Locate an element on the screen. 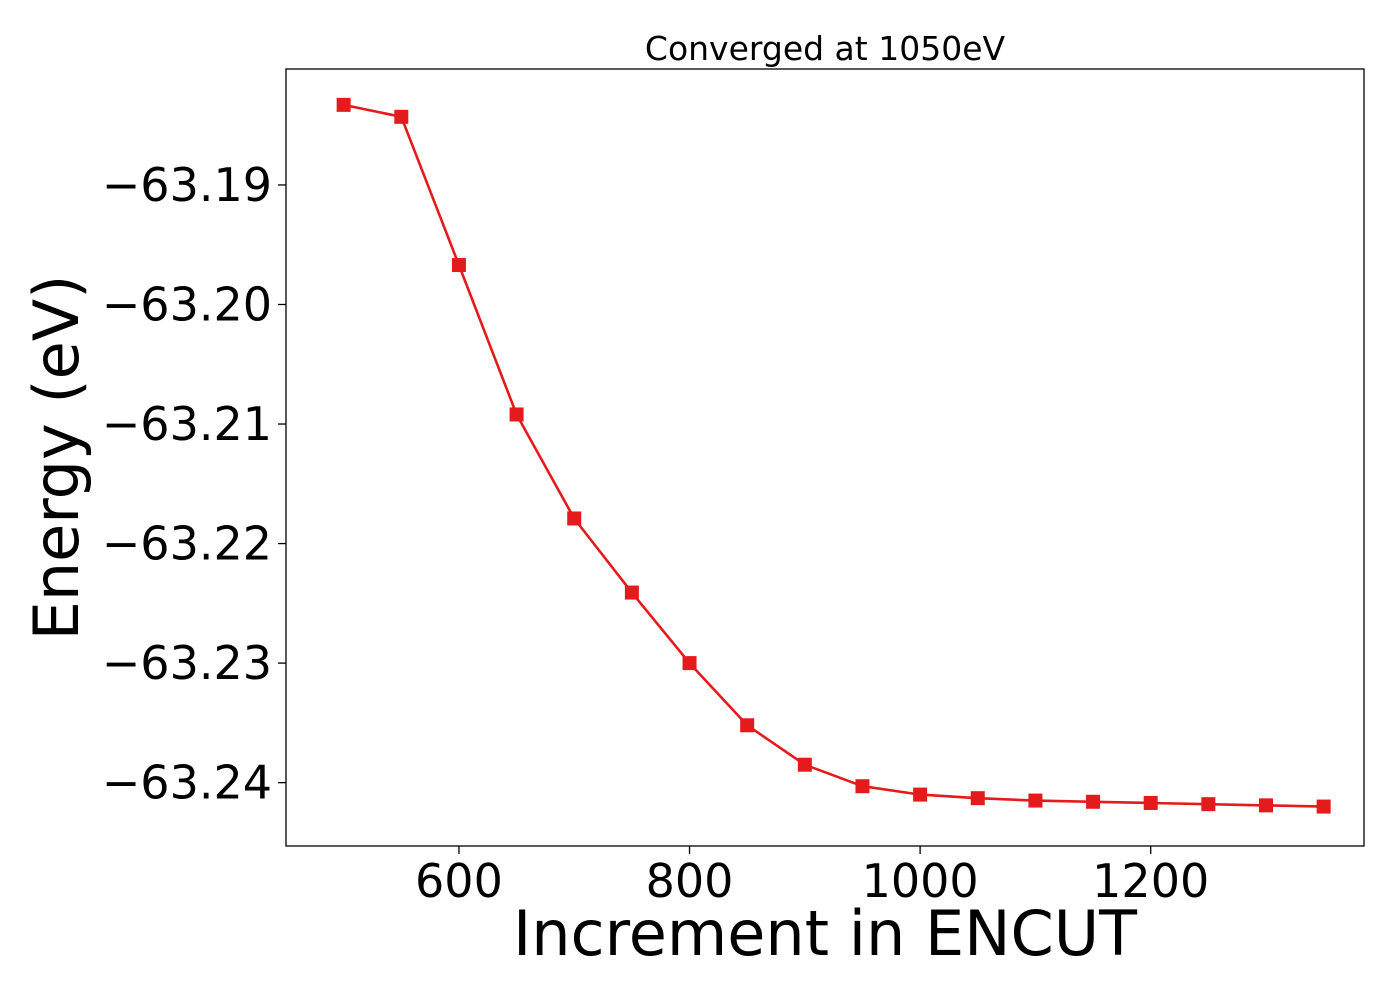 This screenshot has height=1000, width=1400. y-tick-label: −63.21 is located at coordinates (187, 424).